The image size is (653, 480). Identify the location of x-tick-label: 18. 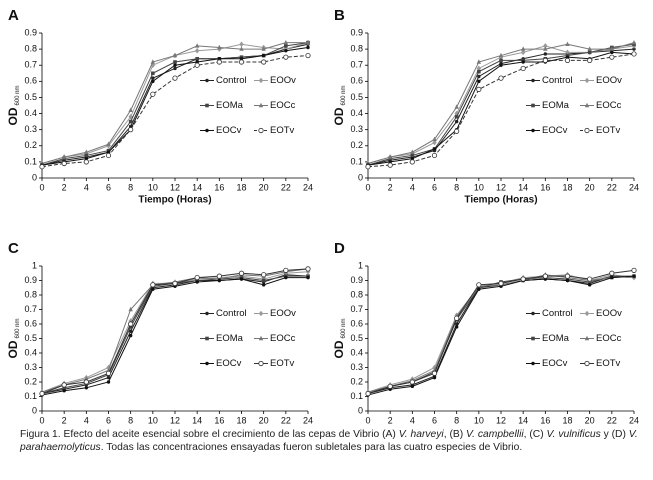
(567, 420).